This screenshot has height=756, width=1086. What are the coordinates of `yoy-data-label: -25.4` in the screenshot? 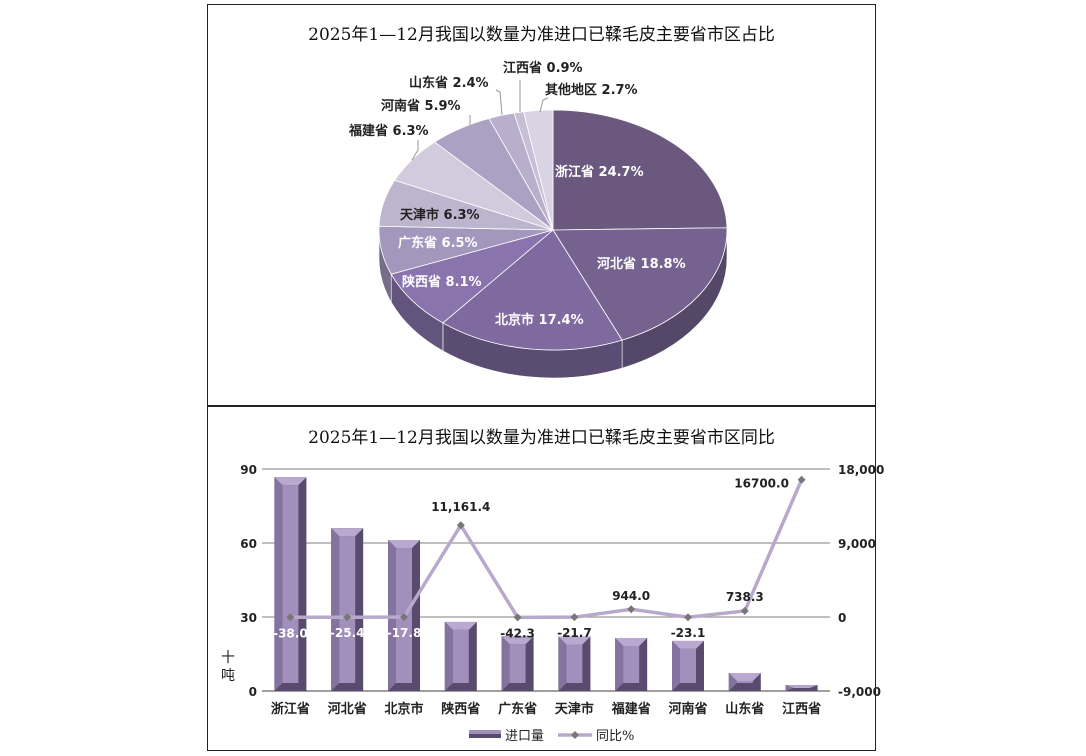 It's located at (347, 633).